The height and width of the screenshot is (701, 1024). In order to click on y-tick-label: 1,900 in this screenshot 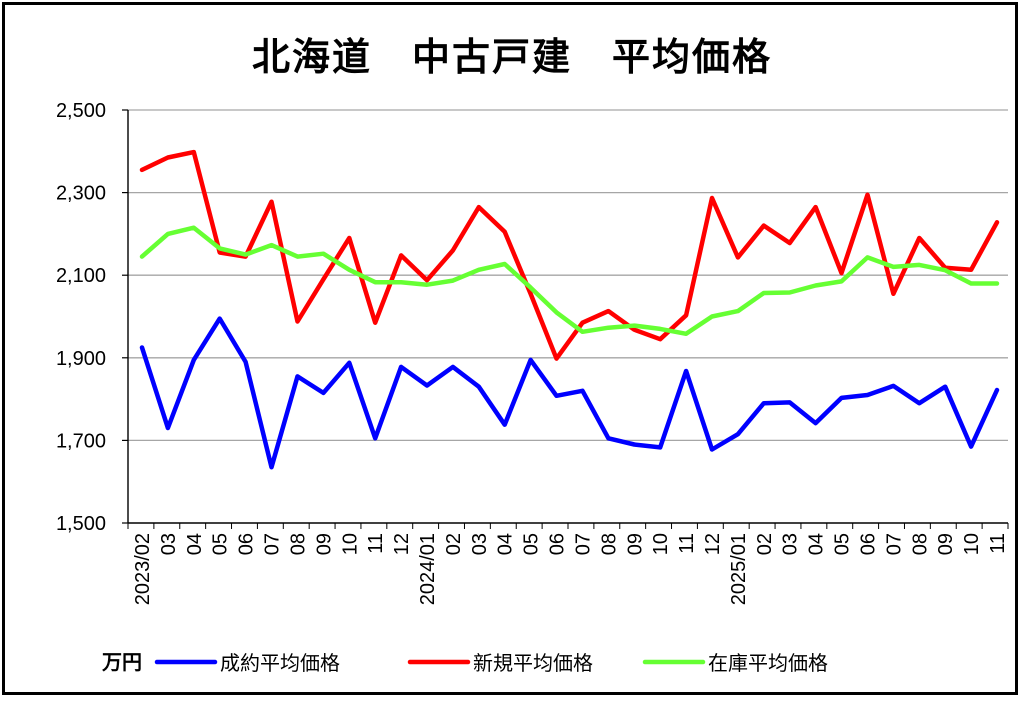, I will do `click(81, 359)`.